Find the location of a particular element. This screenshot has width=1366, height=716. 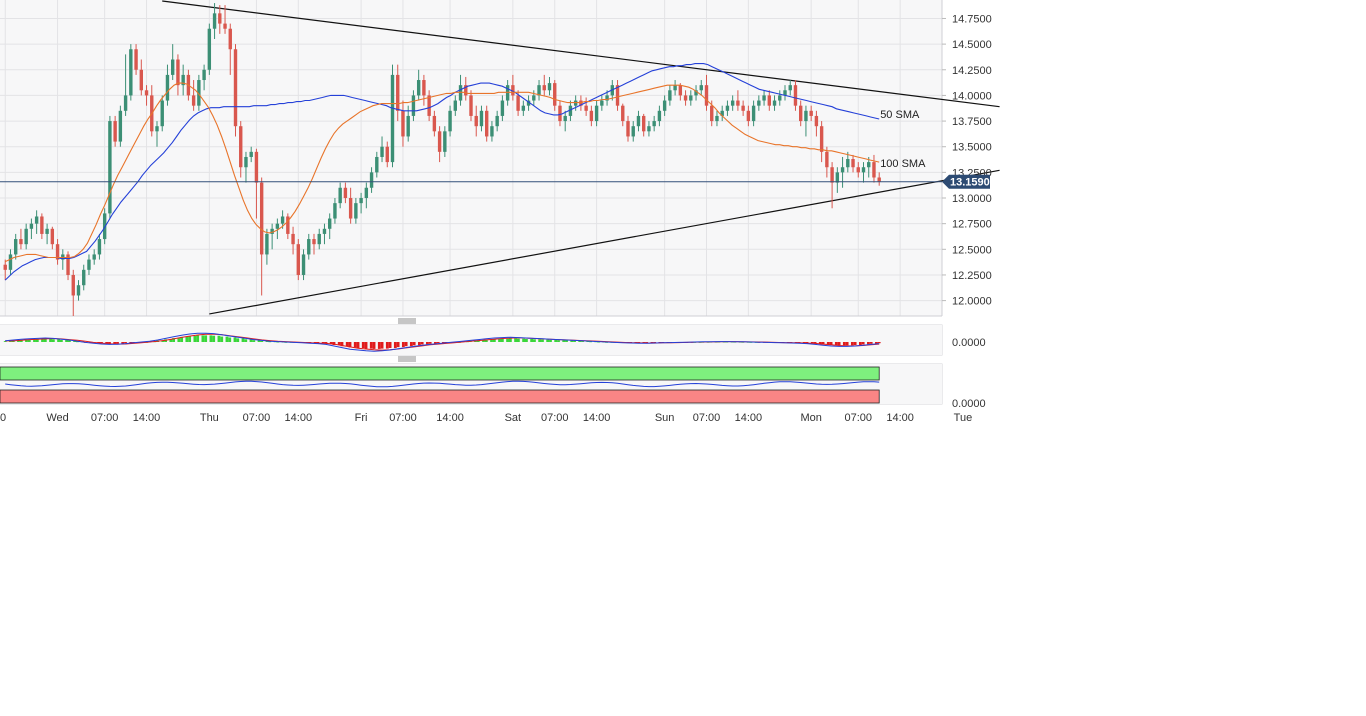

price-tick-label: 13.5000 is located at coordinates (972, 148).